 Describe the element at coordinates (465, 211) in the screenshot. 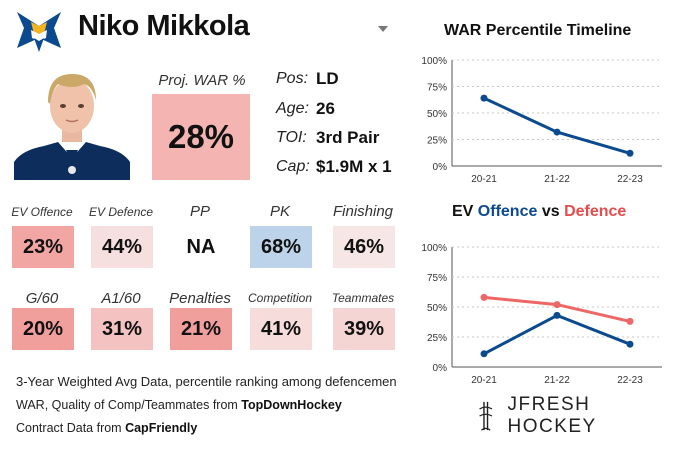

I see `title-part: EV` at that location.